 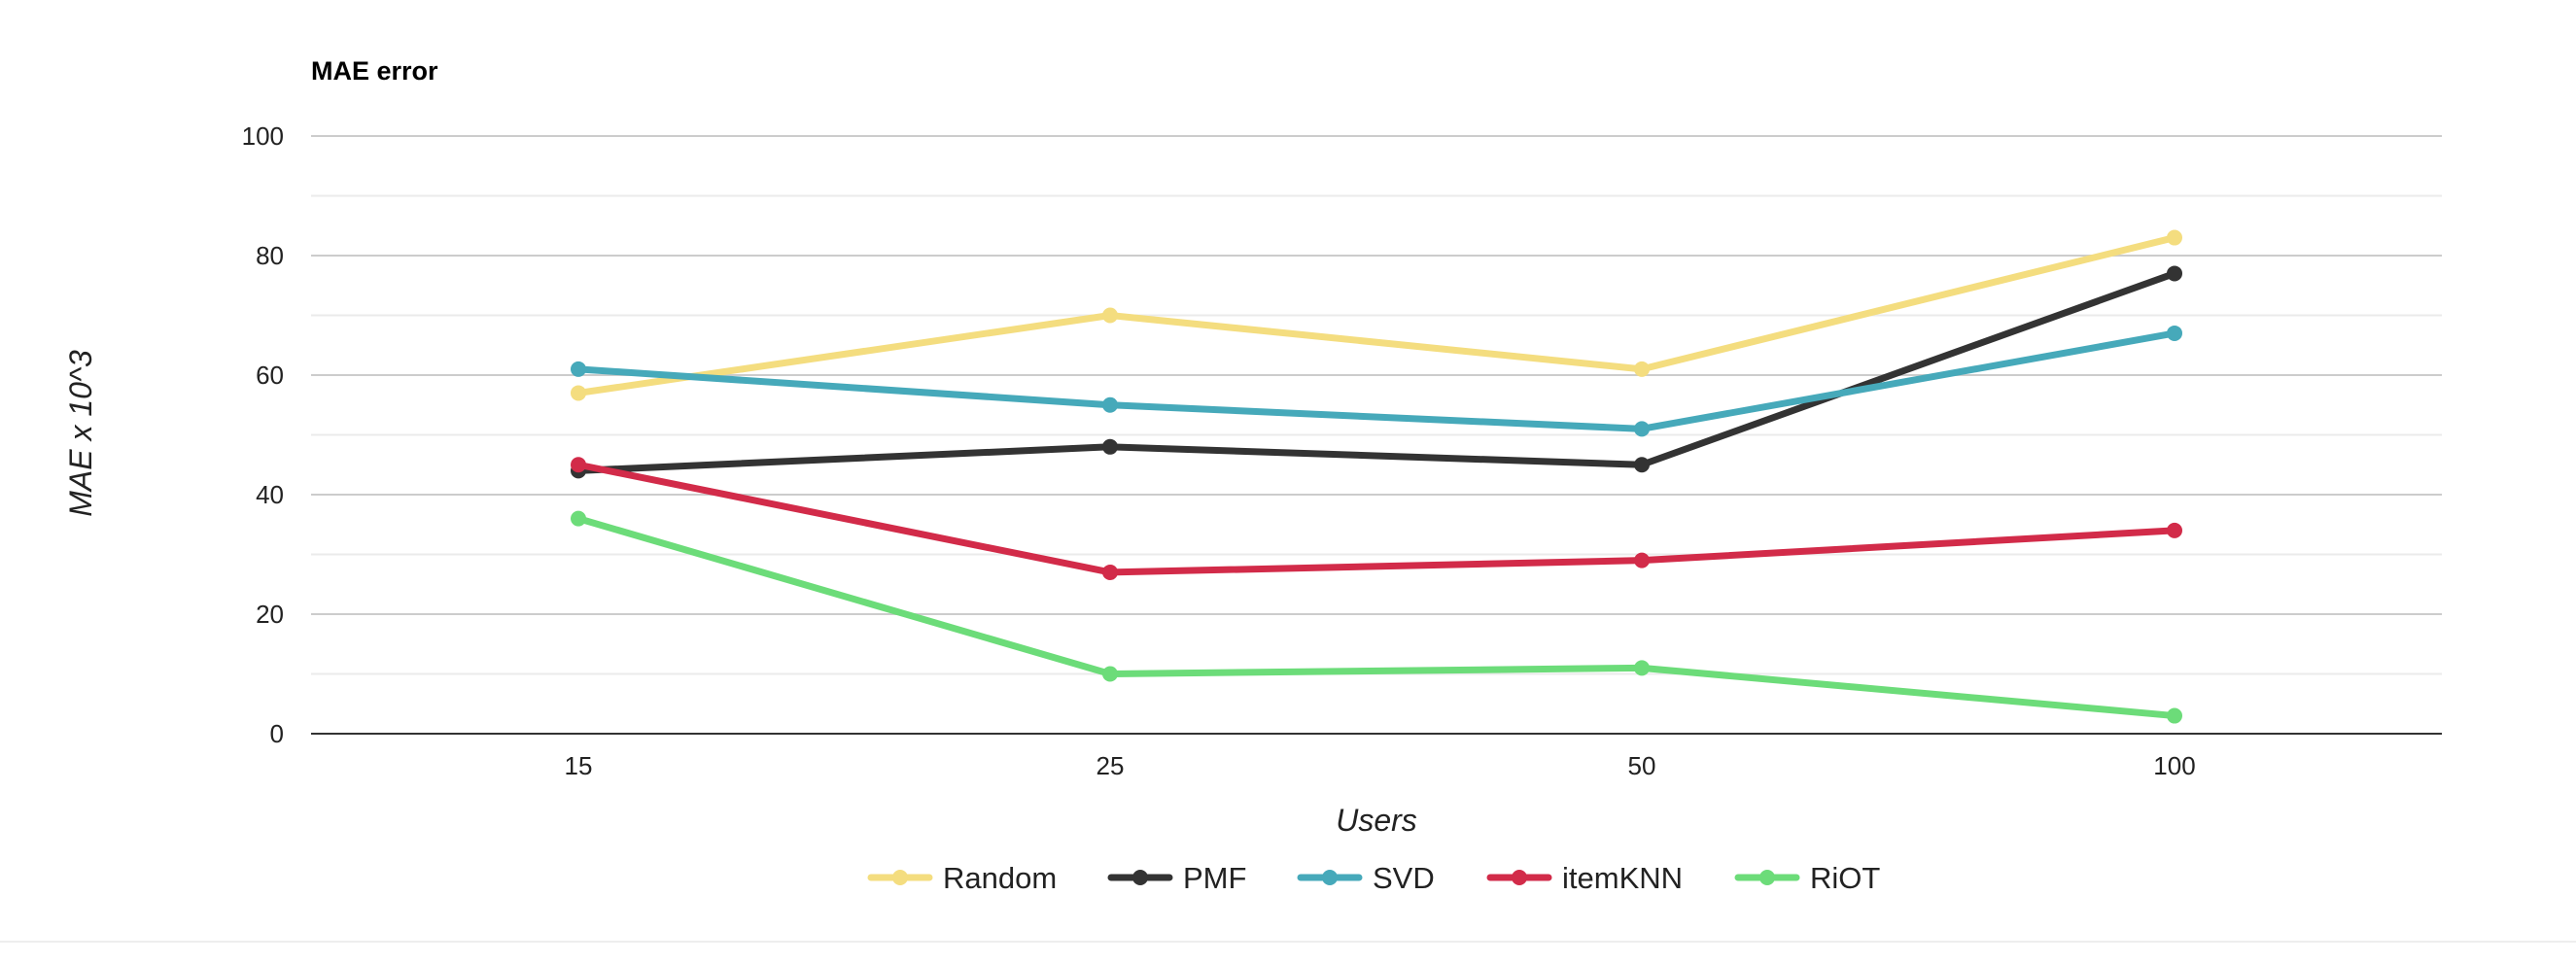 I want to click on series-random, so click(x=1377, y=315).